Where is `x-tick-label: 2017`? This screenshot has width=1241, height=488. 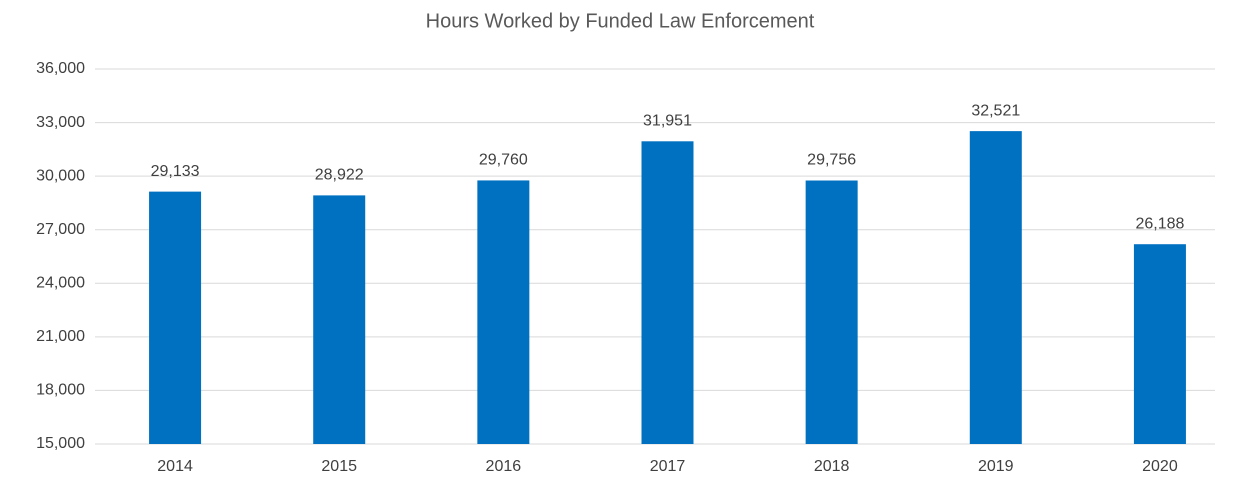 x-tick-label: 2017 is located at coordinates (668, 466).